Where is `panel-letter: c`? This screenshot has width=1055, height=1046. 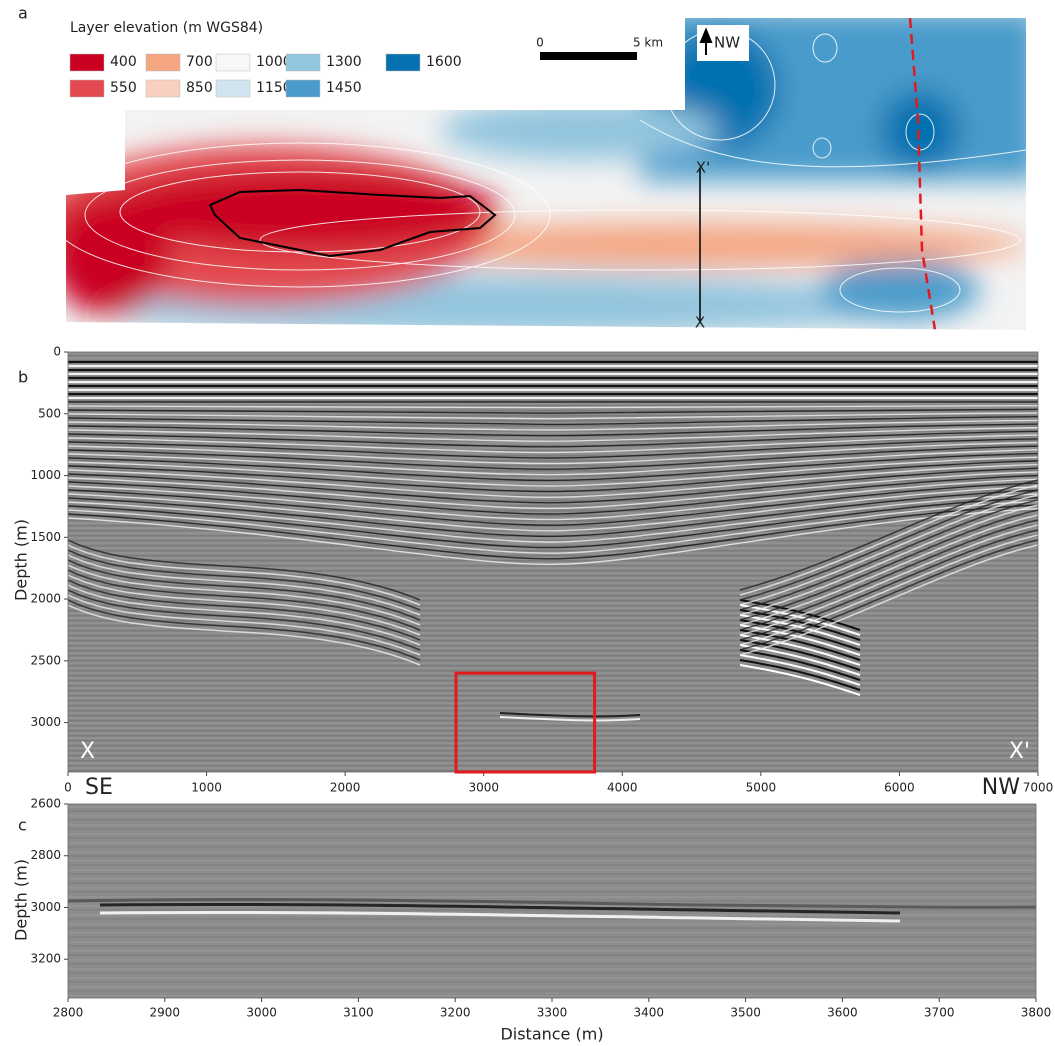 panel-letter: c is located at coordinates (22, 825).